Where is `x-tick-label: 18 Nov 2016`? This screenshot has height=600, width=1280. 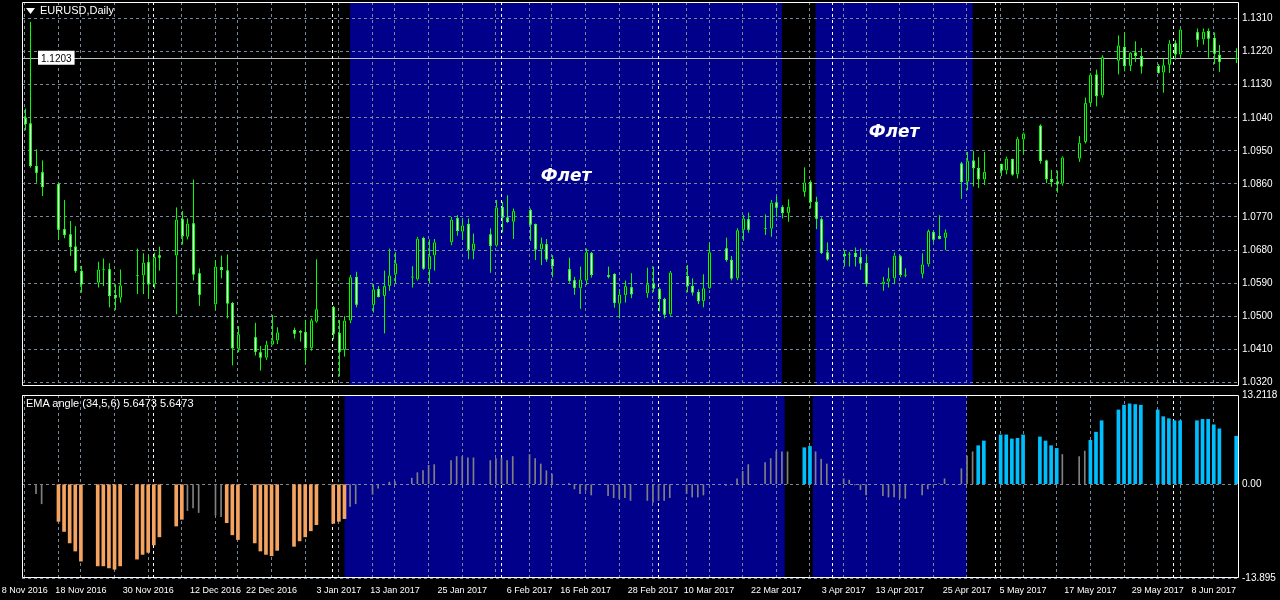 x-tick-label: 18 Nov 2016 is located at coordinates (81, 589).